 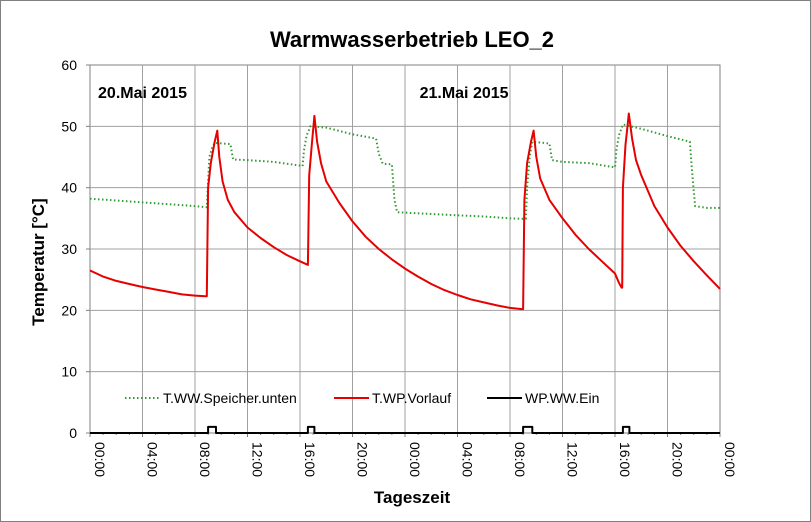 I want to click on date-annotation-day1: 20.Mai 2015, so click(x=142, y=93).